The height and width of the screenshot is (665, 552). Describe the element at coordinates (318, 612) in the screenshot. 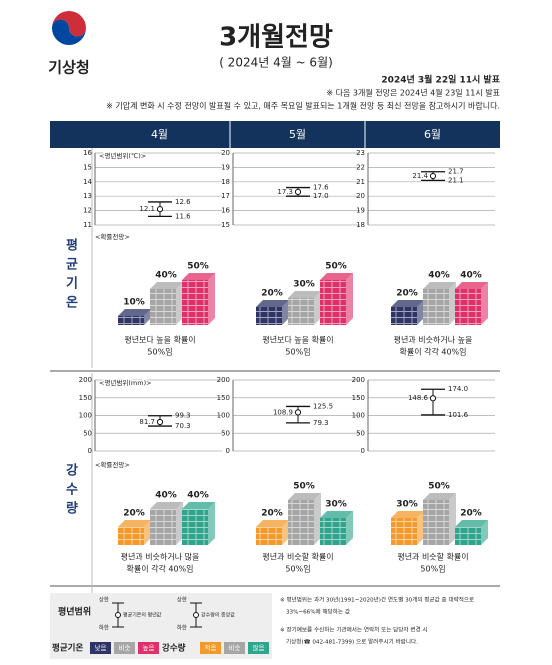

I see `legend-note: 33%~66%에 해당하는 값` at that location.